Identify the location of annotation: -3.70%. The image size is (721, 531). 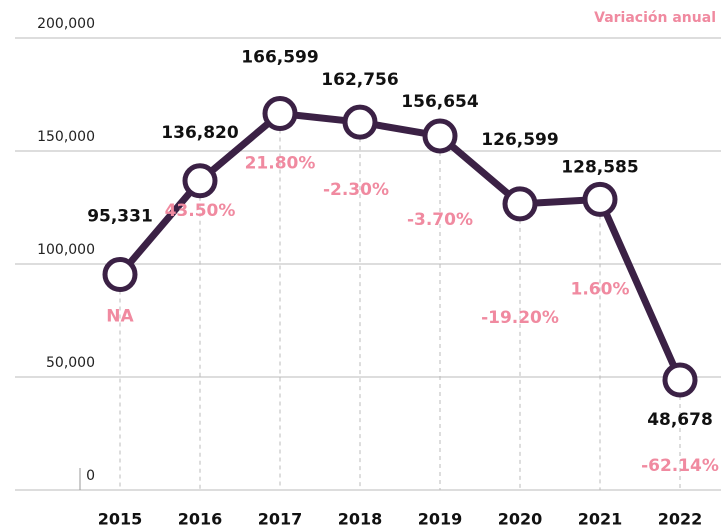
(440, 220).